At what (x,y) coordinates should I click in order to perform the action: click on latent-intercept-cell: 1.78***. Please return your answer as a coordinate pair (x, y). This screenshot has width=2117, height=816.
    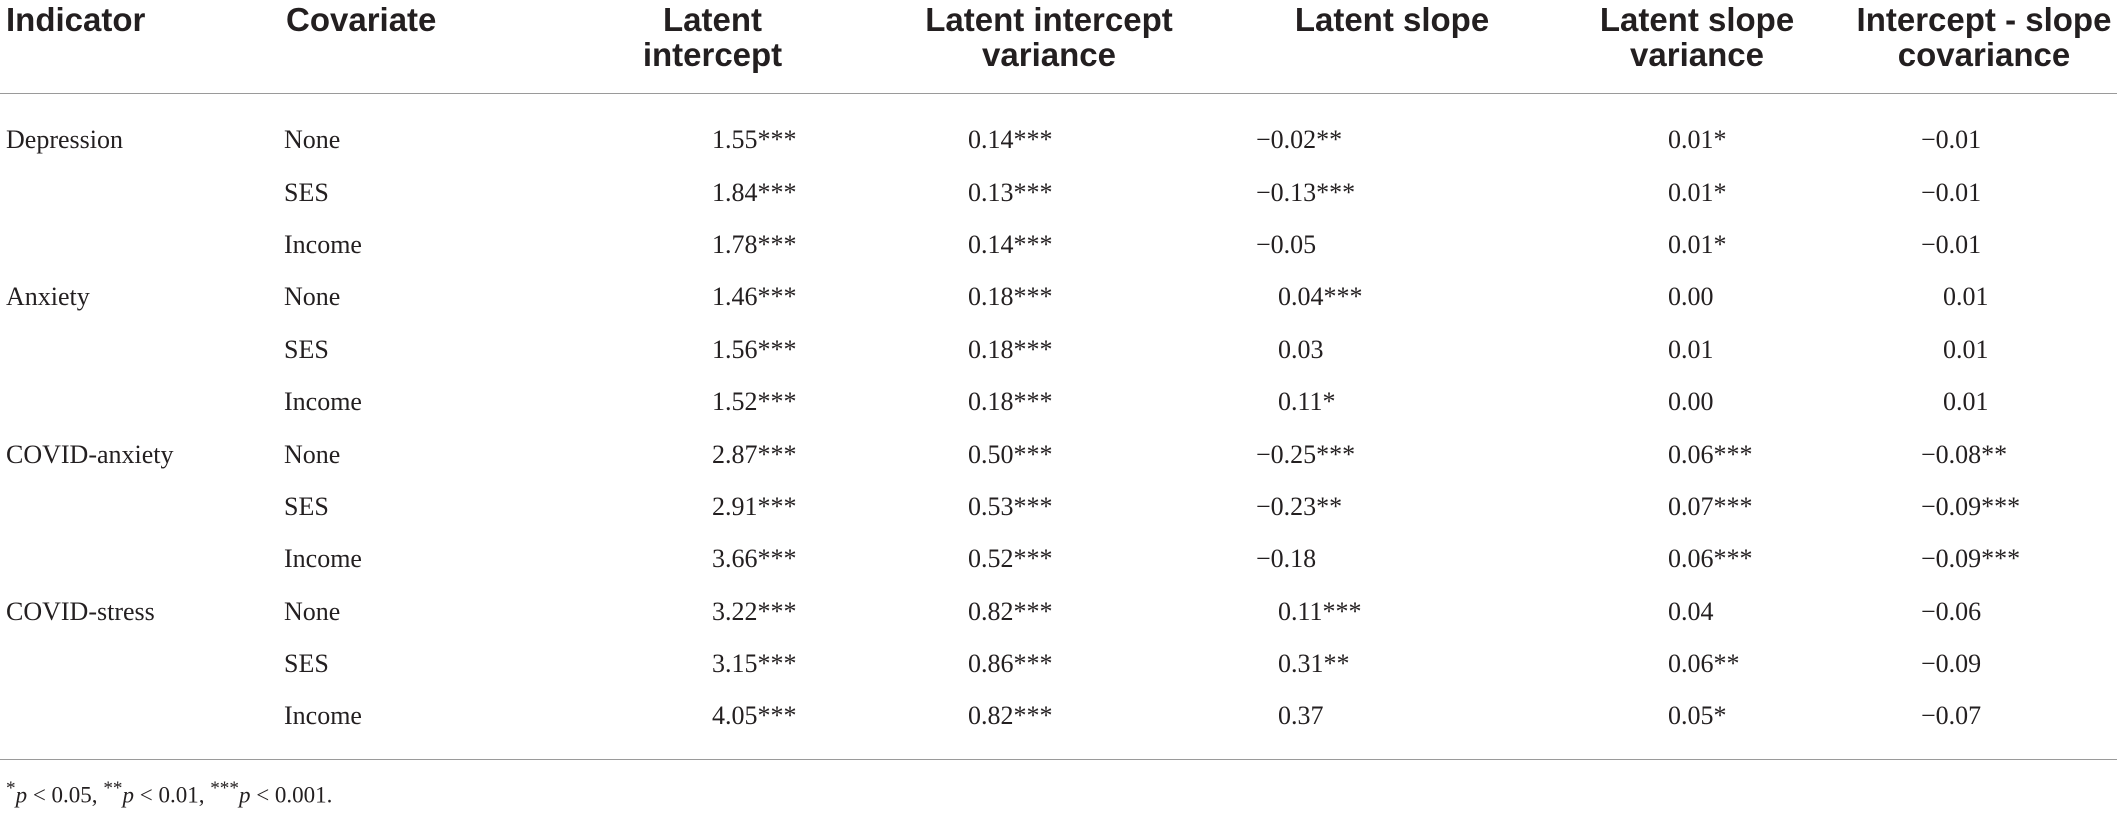
    Looking at the image, I should click on (754, 244).